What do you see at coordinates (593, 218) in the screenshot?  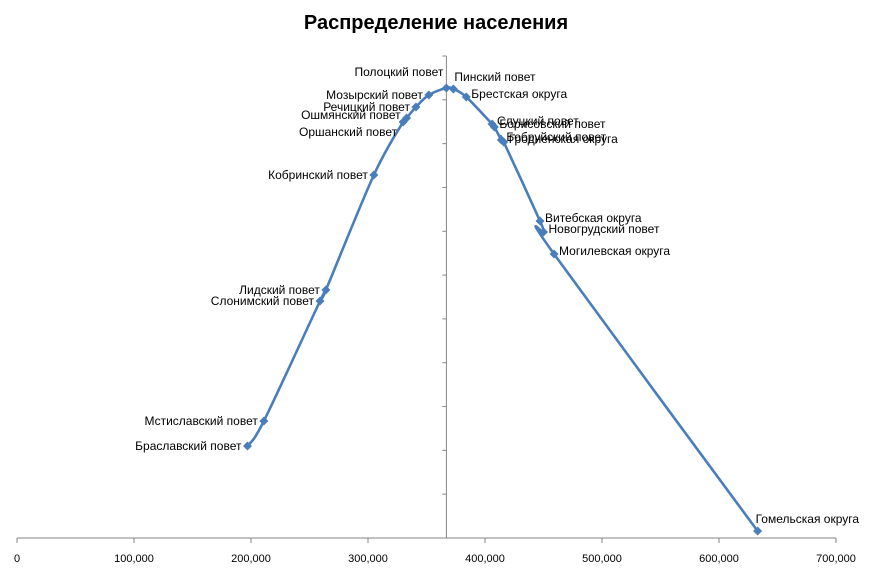 I see `data-point-label: Витебская округа` at bounding box center [593, 218].